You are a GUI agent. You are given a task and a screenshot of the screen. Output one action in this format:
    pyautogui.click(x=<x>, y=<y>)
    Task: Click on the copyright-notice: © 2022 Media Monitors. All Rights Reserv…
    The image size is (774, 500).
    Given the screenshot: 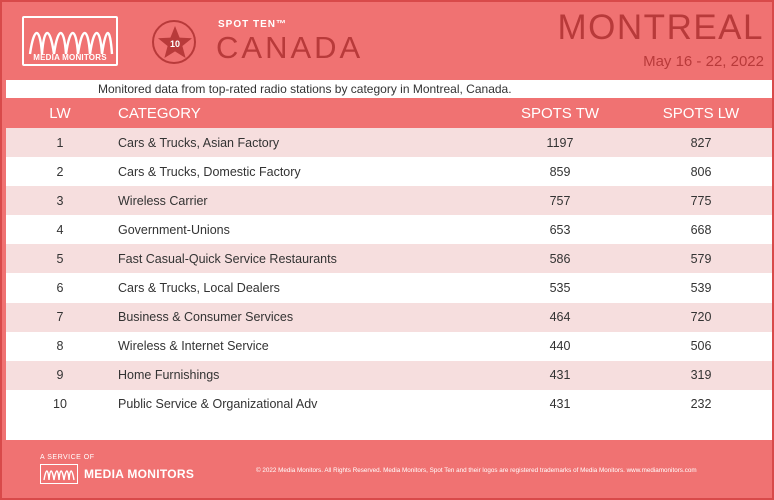 What is the action you would take?
    pyautogui.click(x=476, y=470)
    